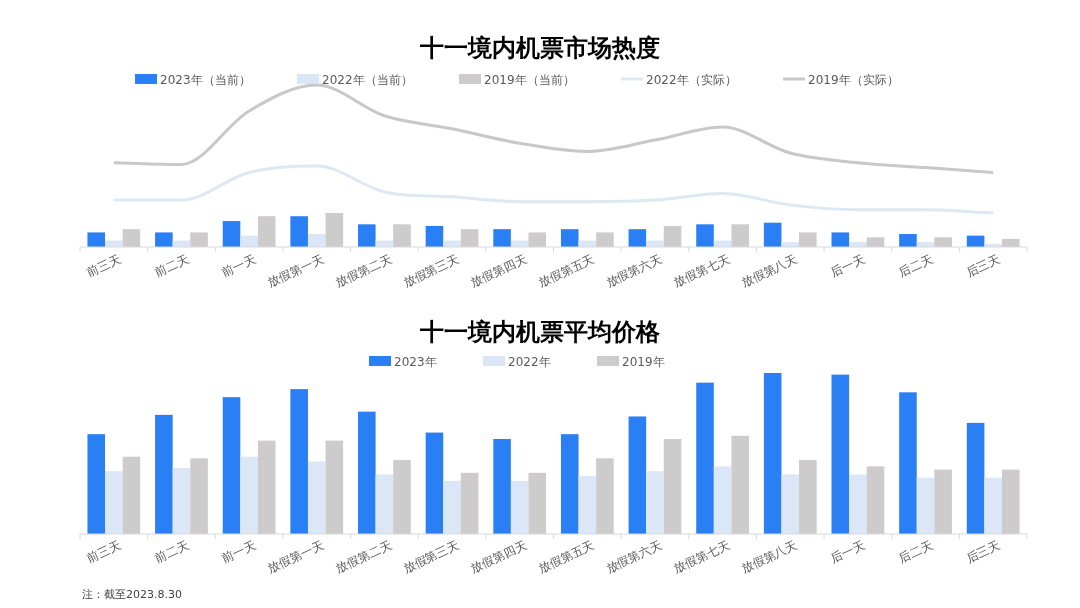 The image size is (1080, 608). What do you see at coordinates (415, 362) in the screenshot?
I see `legend-label: 2023年` at bounding box center [415, 362].